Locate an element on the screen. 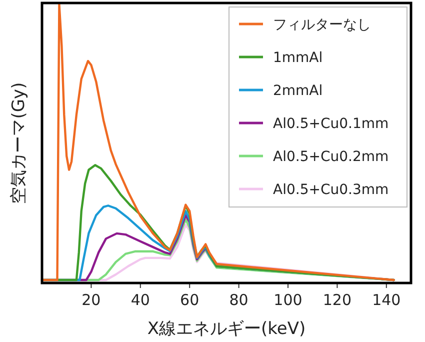  x-tick-label: 60 is located at coordinates (190, 300).